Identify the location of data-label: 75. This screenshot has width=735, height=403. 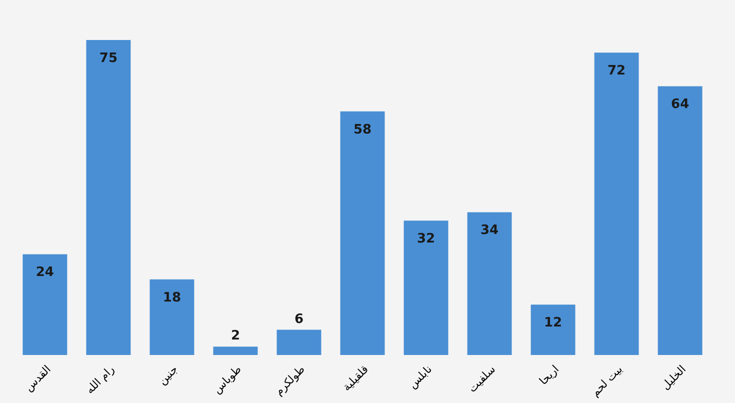
(108, 58).